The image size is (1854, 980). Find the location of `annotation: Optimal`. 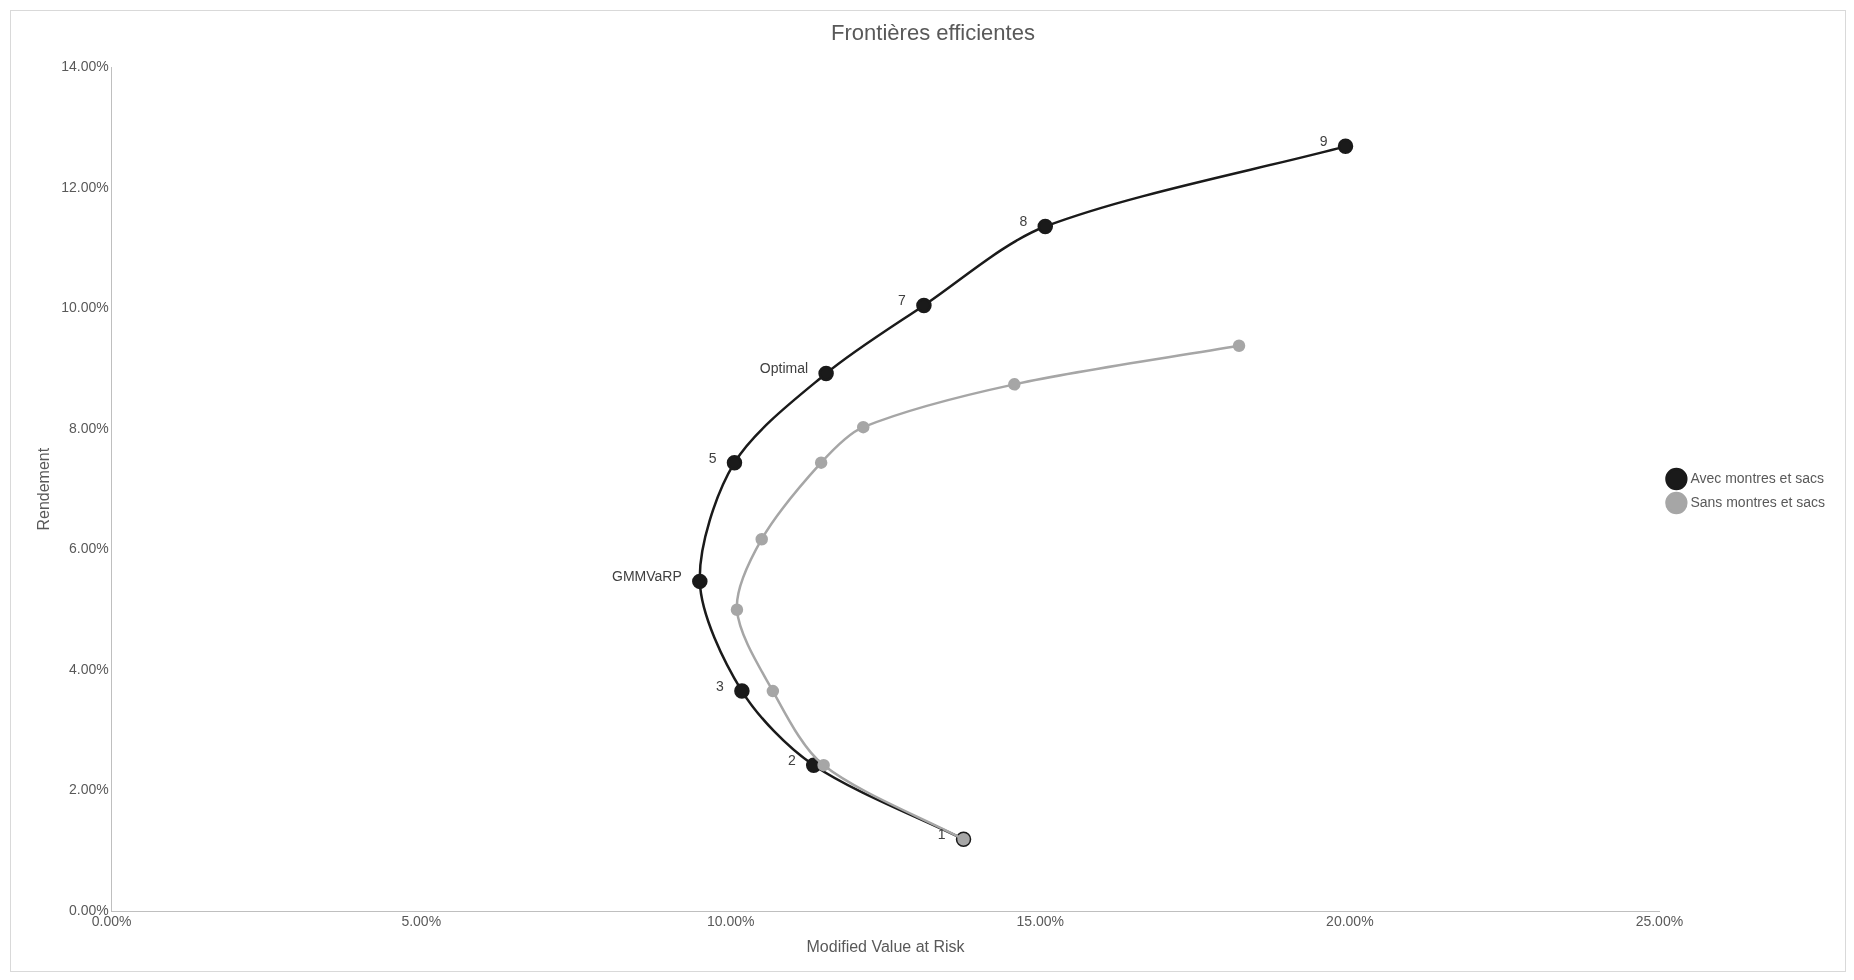

annotation: Optimal is located at coordinates (784, 368).